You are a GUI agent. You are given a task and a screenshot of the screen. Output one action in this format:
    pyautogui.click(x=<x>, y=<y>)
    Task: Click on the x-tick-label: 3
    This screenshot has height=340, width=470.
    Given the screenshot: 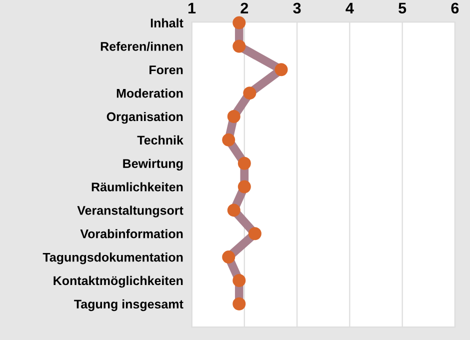 What is the action you would take?
    pyautogui.click(x=297, y=8)
    